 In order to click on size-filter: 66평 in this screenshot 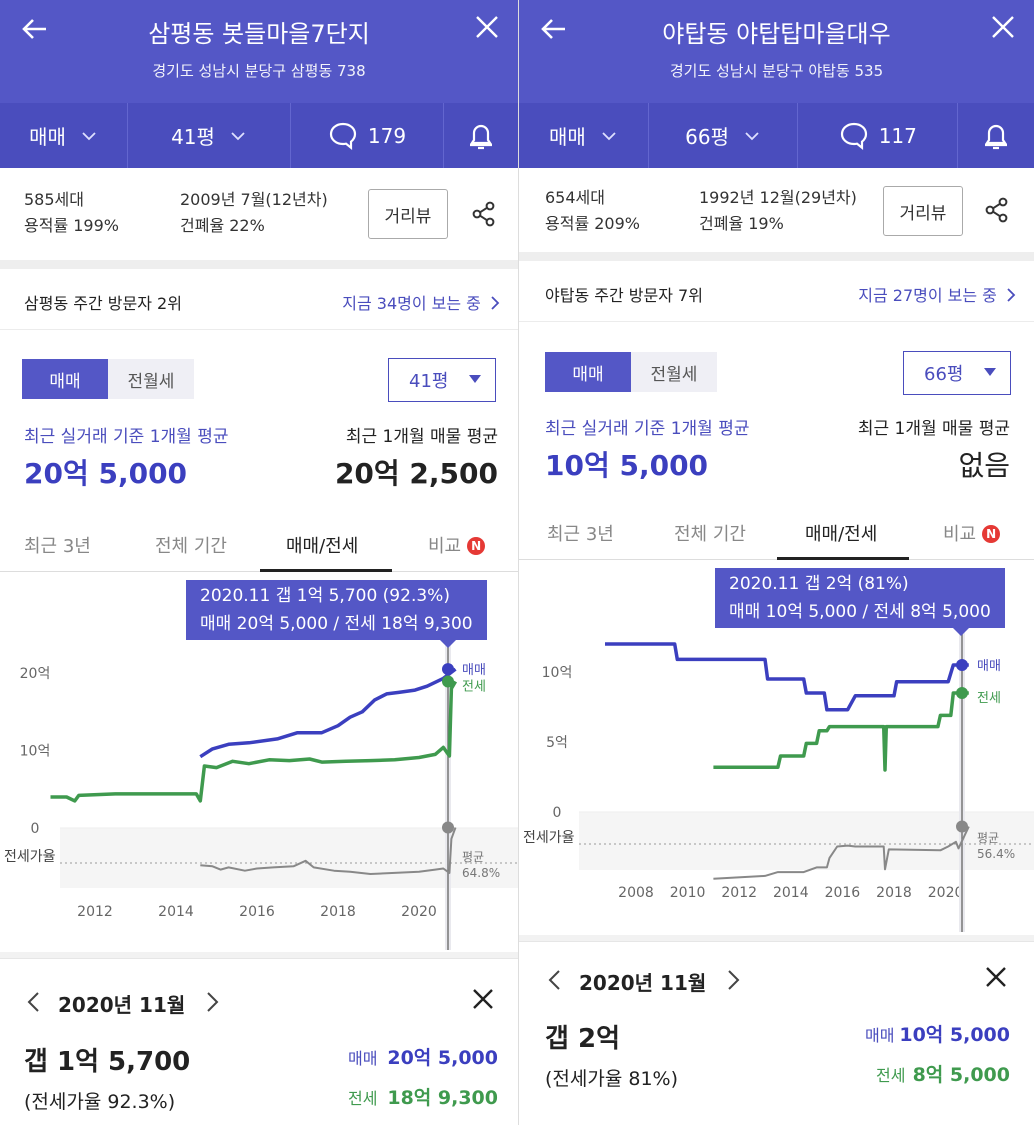, I will do `click(724, 135)`.